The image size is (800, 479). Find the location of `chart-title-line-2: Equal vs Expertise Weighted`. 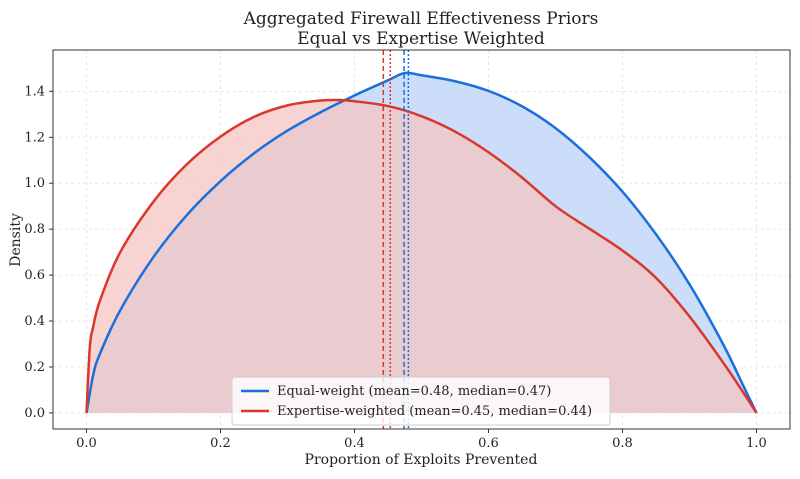

chart-title-line-2: Equal vs Expertise Weighted is located at coordinates (421, 39).